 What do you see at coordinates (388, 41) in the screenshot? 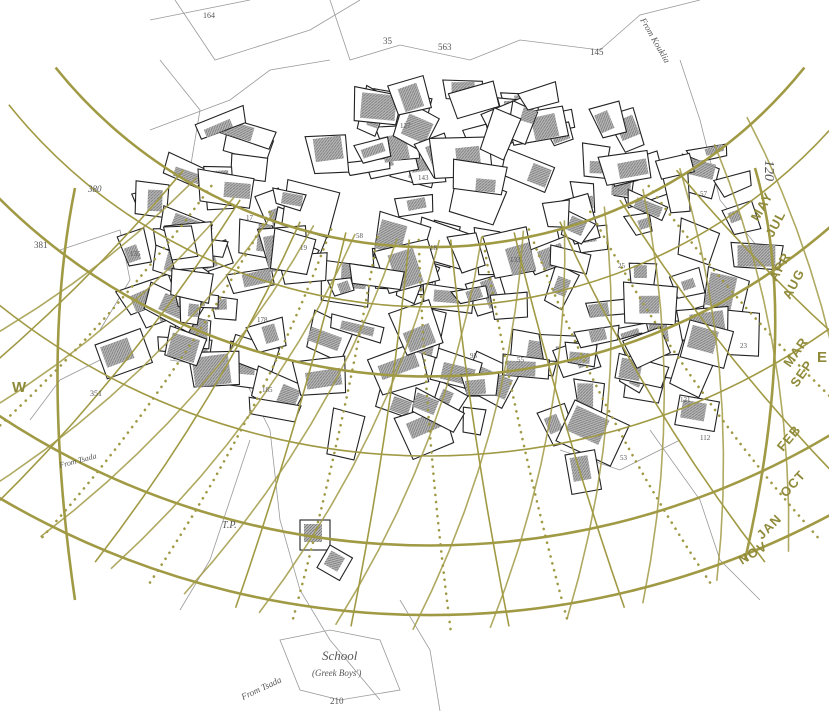
I see `parcel-number: 35` at bounding box center [388, 41].